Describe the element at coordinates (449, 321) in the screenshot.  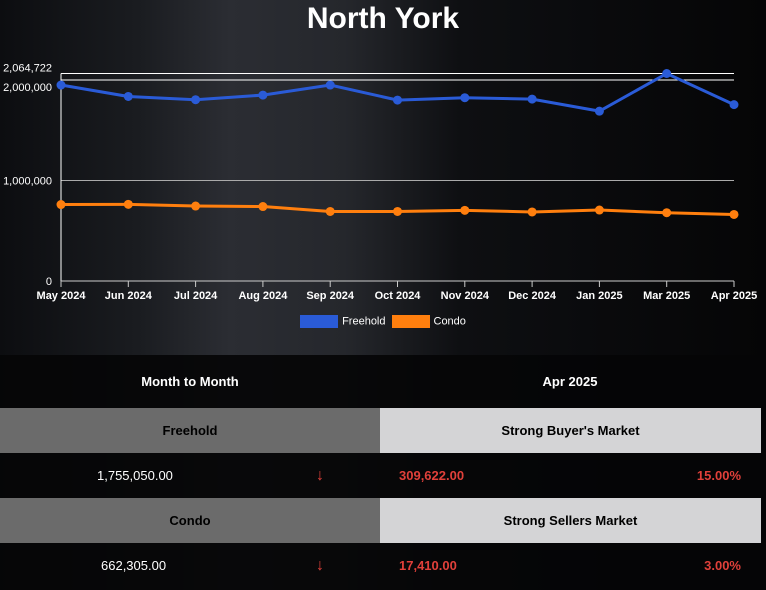
I see `legend-label: Condo` at that location.